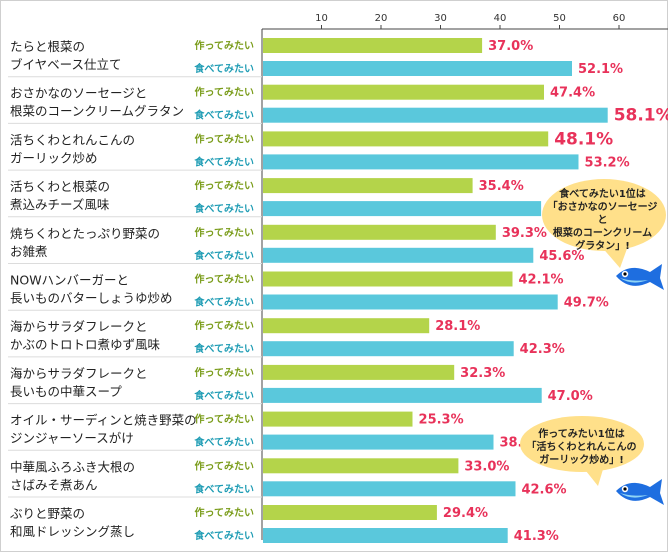 Image resolution: width=668 pixels, height=552 pixels. What do you see at coordinates (607, 162) in the screenshot?
I see `value-label: 53.2%` at bounding box center [607, 162].